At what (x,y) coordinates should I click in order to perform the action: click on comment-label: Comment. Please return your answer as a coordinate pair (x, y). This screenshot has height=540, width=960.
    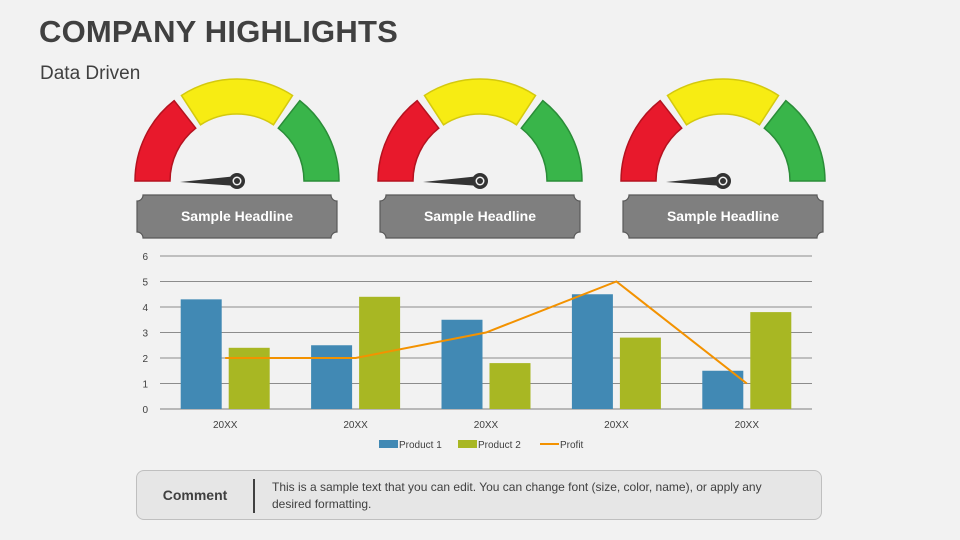
    Looking at the image, I should click on (195, 495).